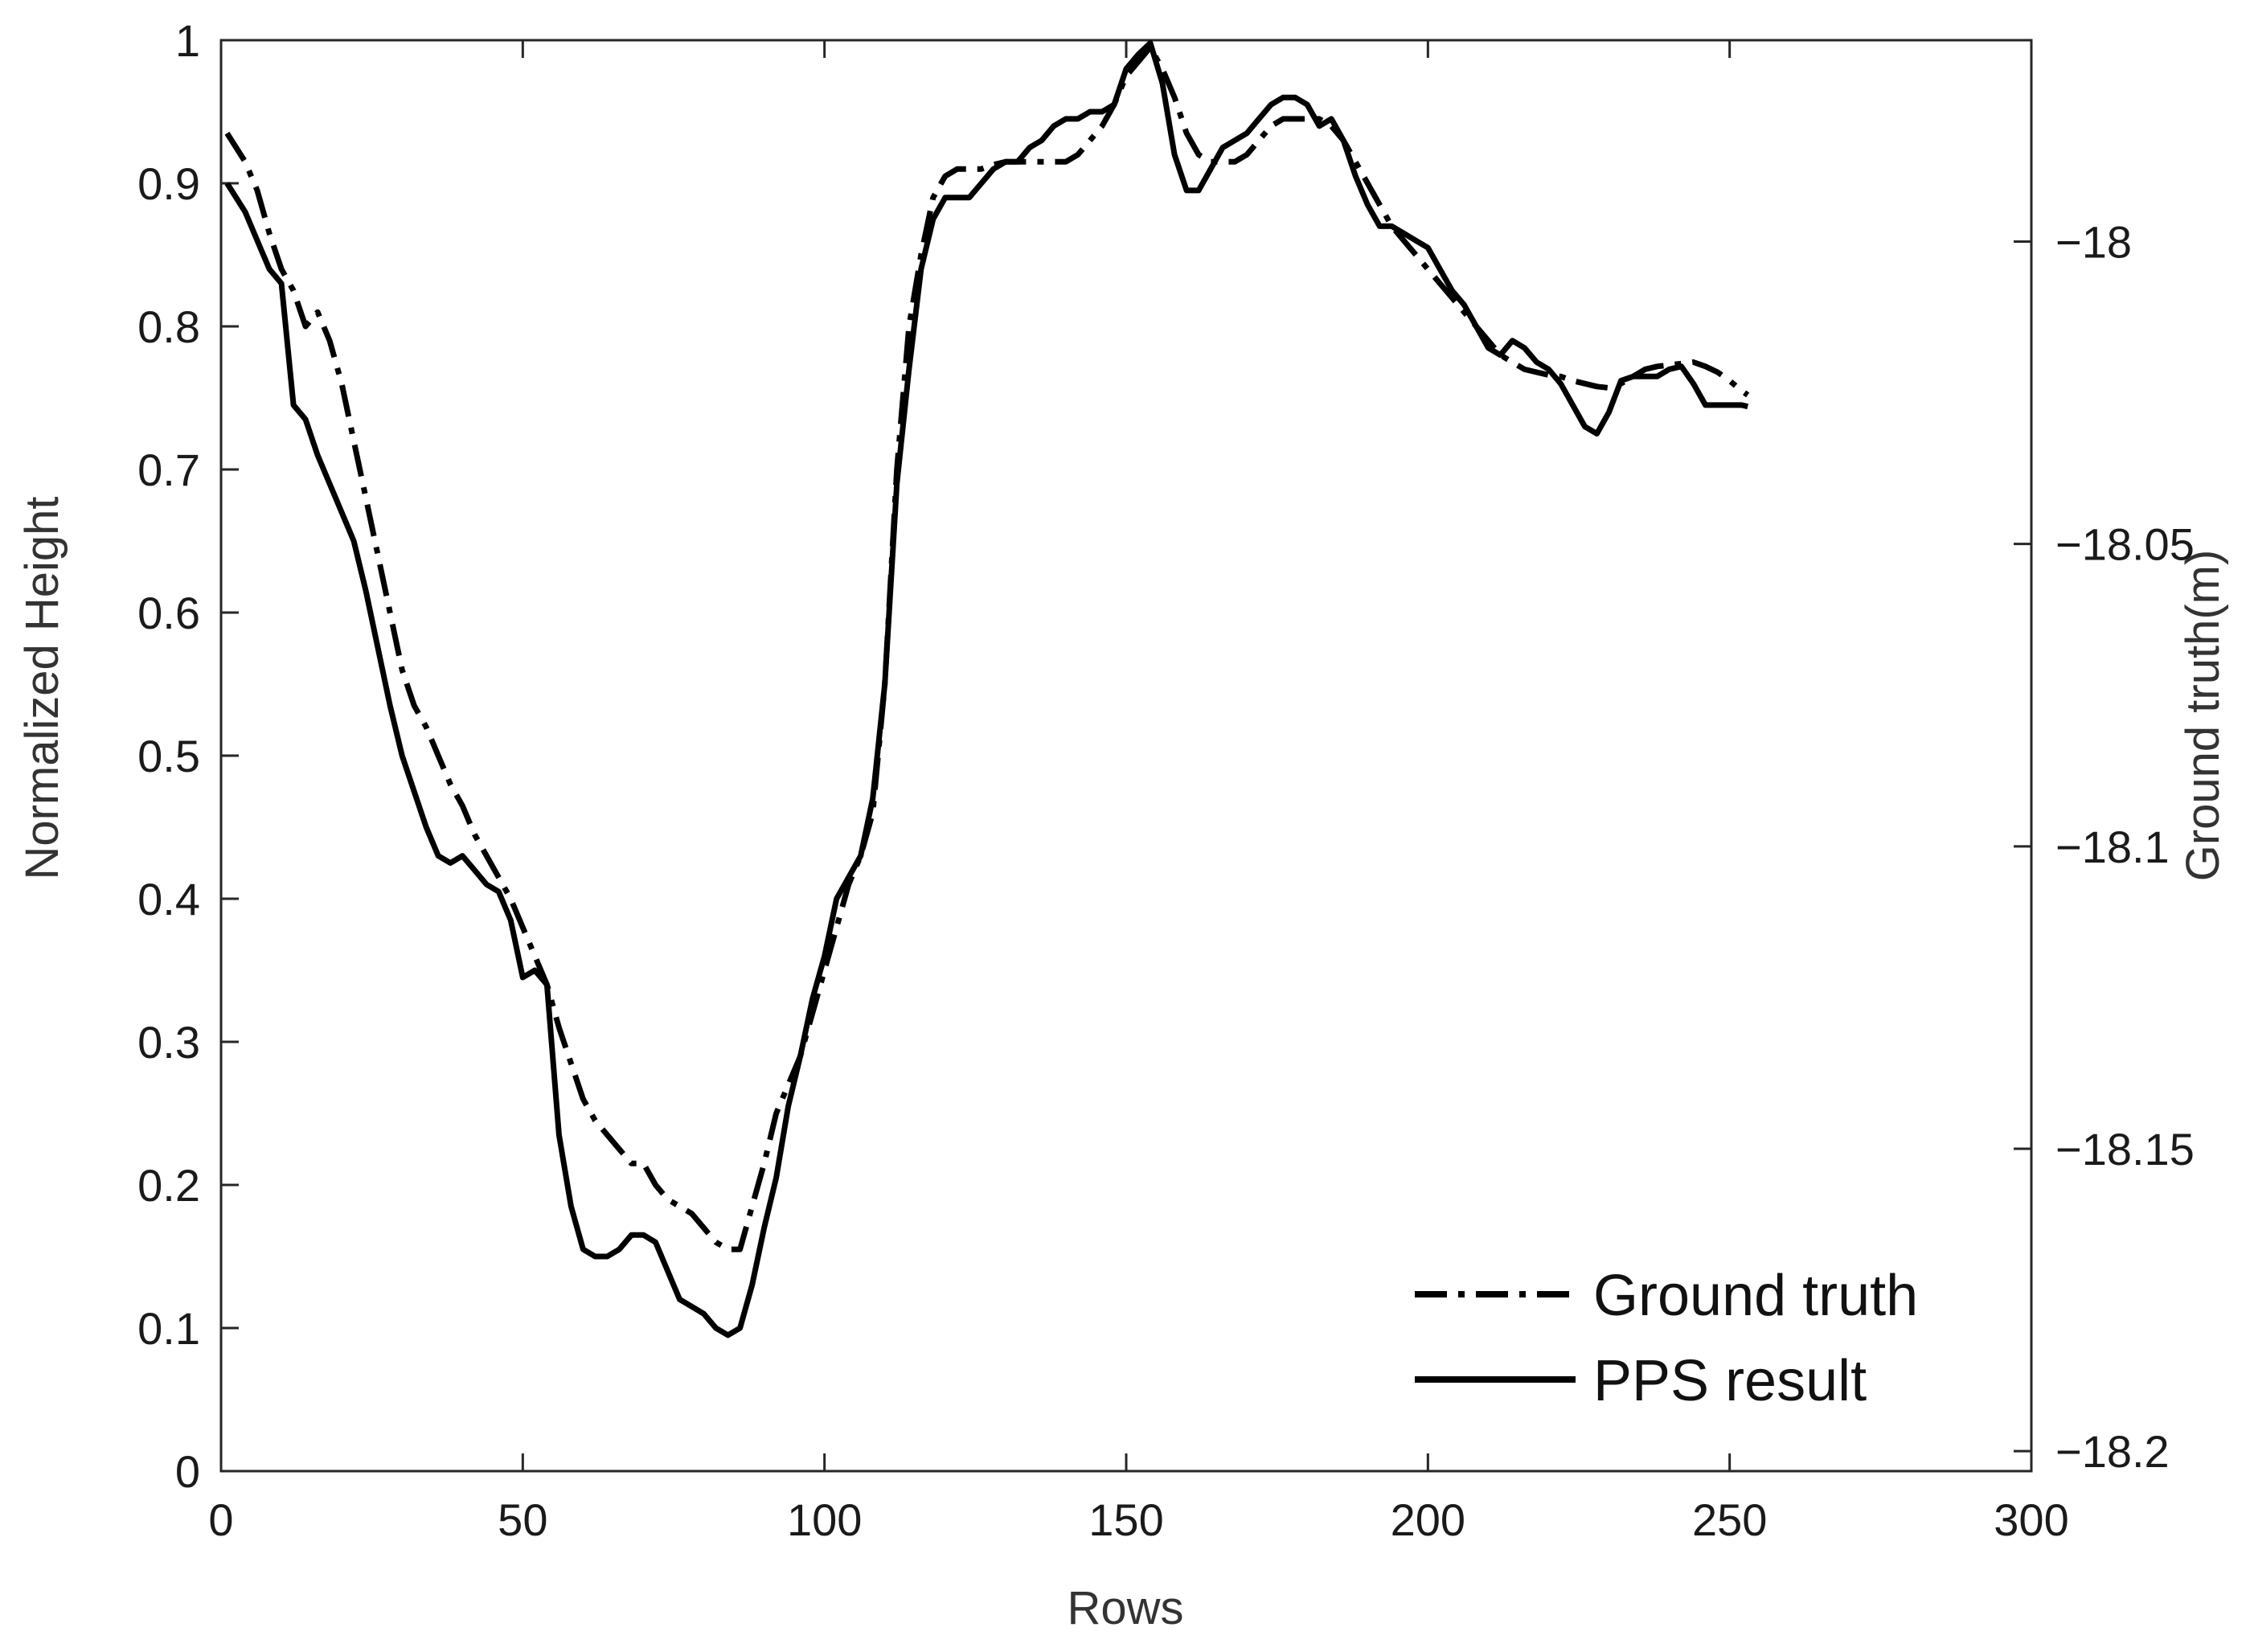 The height and width of the screenshot is (1652, 2250). What do you see at coordinates (1125, 1608) in the screenshot?
I see `x-axis-label: Rows` at bounding box center [1125, 1608].